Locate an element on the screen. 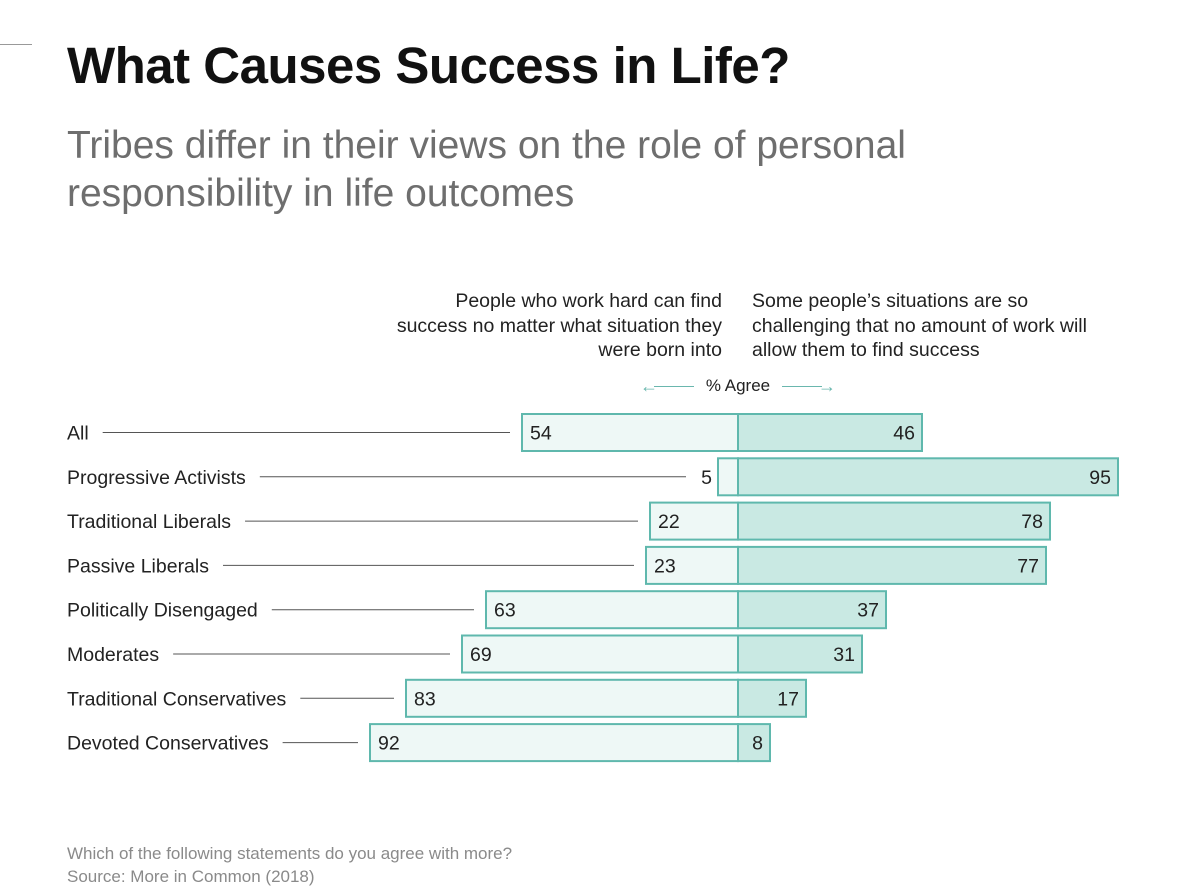 The width and height of the screenshot is (1179, 888). category-label: Passive Liberals is located at coordinates (138, 566).